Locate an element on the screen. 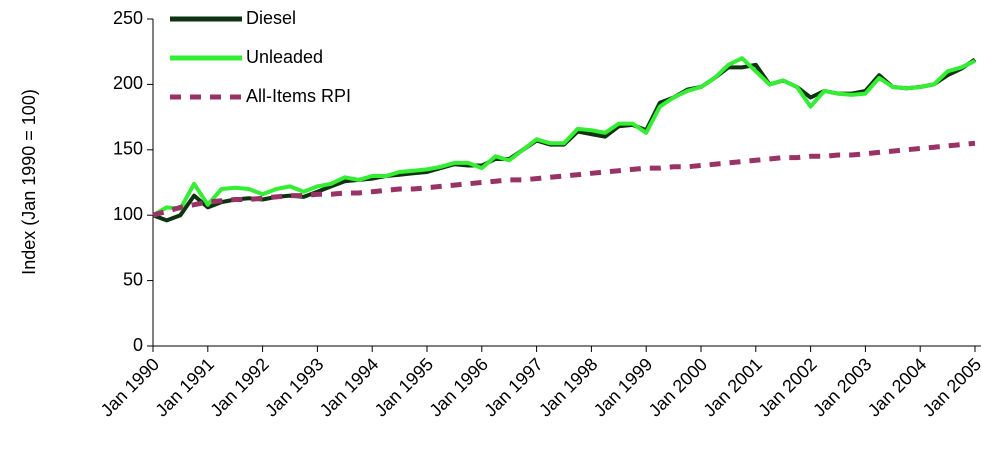 This screenshot has width=983, height=461. legend-label: Unleaded is located at coordinates (284, 57).